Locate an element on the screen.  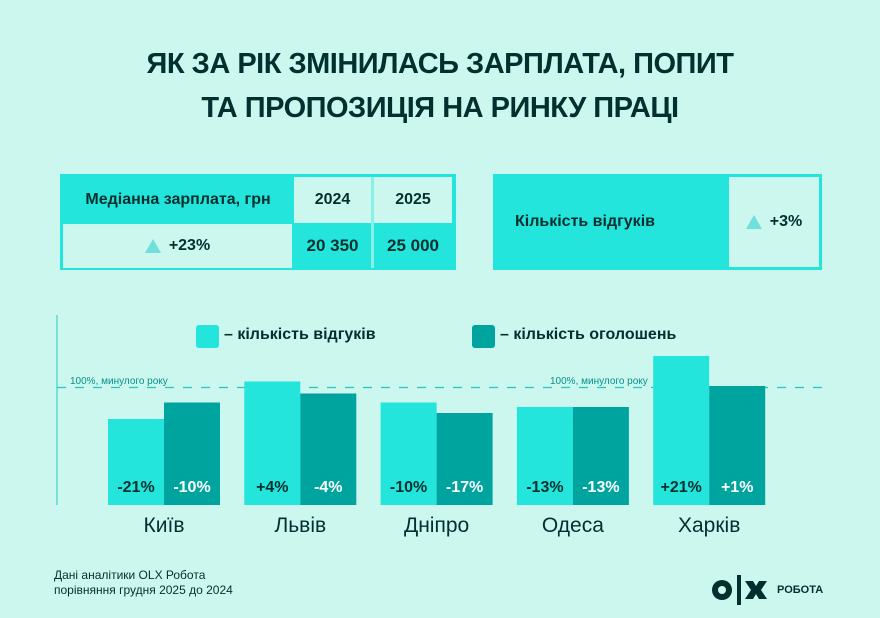
bar-value-label: +1% is located at coordinates (737, 487).